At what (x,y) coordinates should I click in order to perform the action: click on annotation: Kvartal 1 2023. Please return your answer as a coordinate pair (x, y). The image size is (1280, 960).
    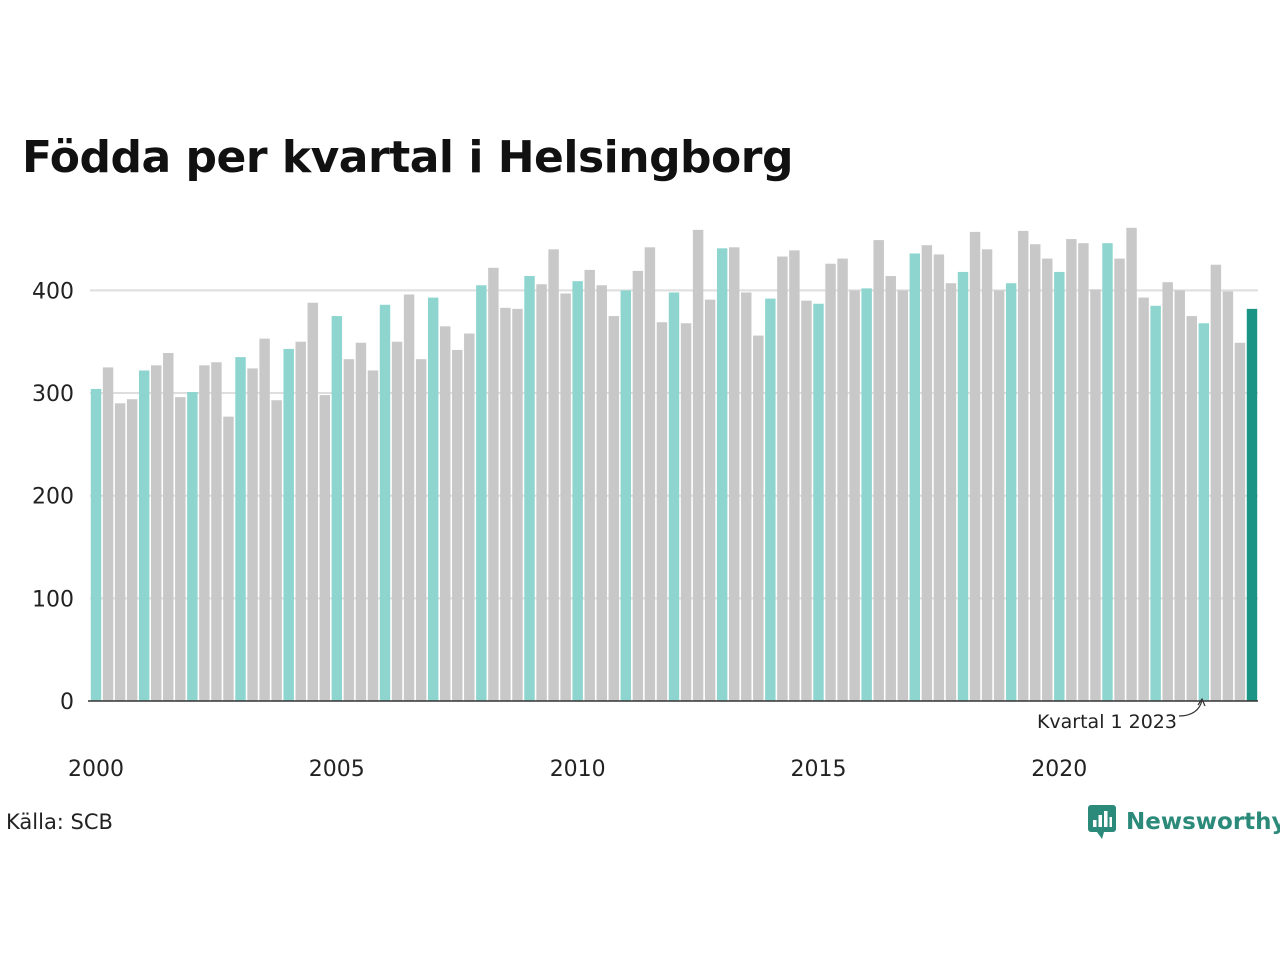
    Looking at the image, I should click on (1121, 715).